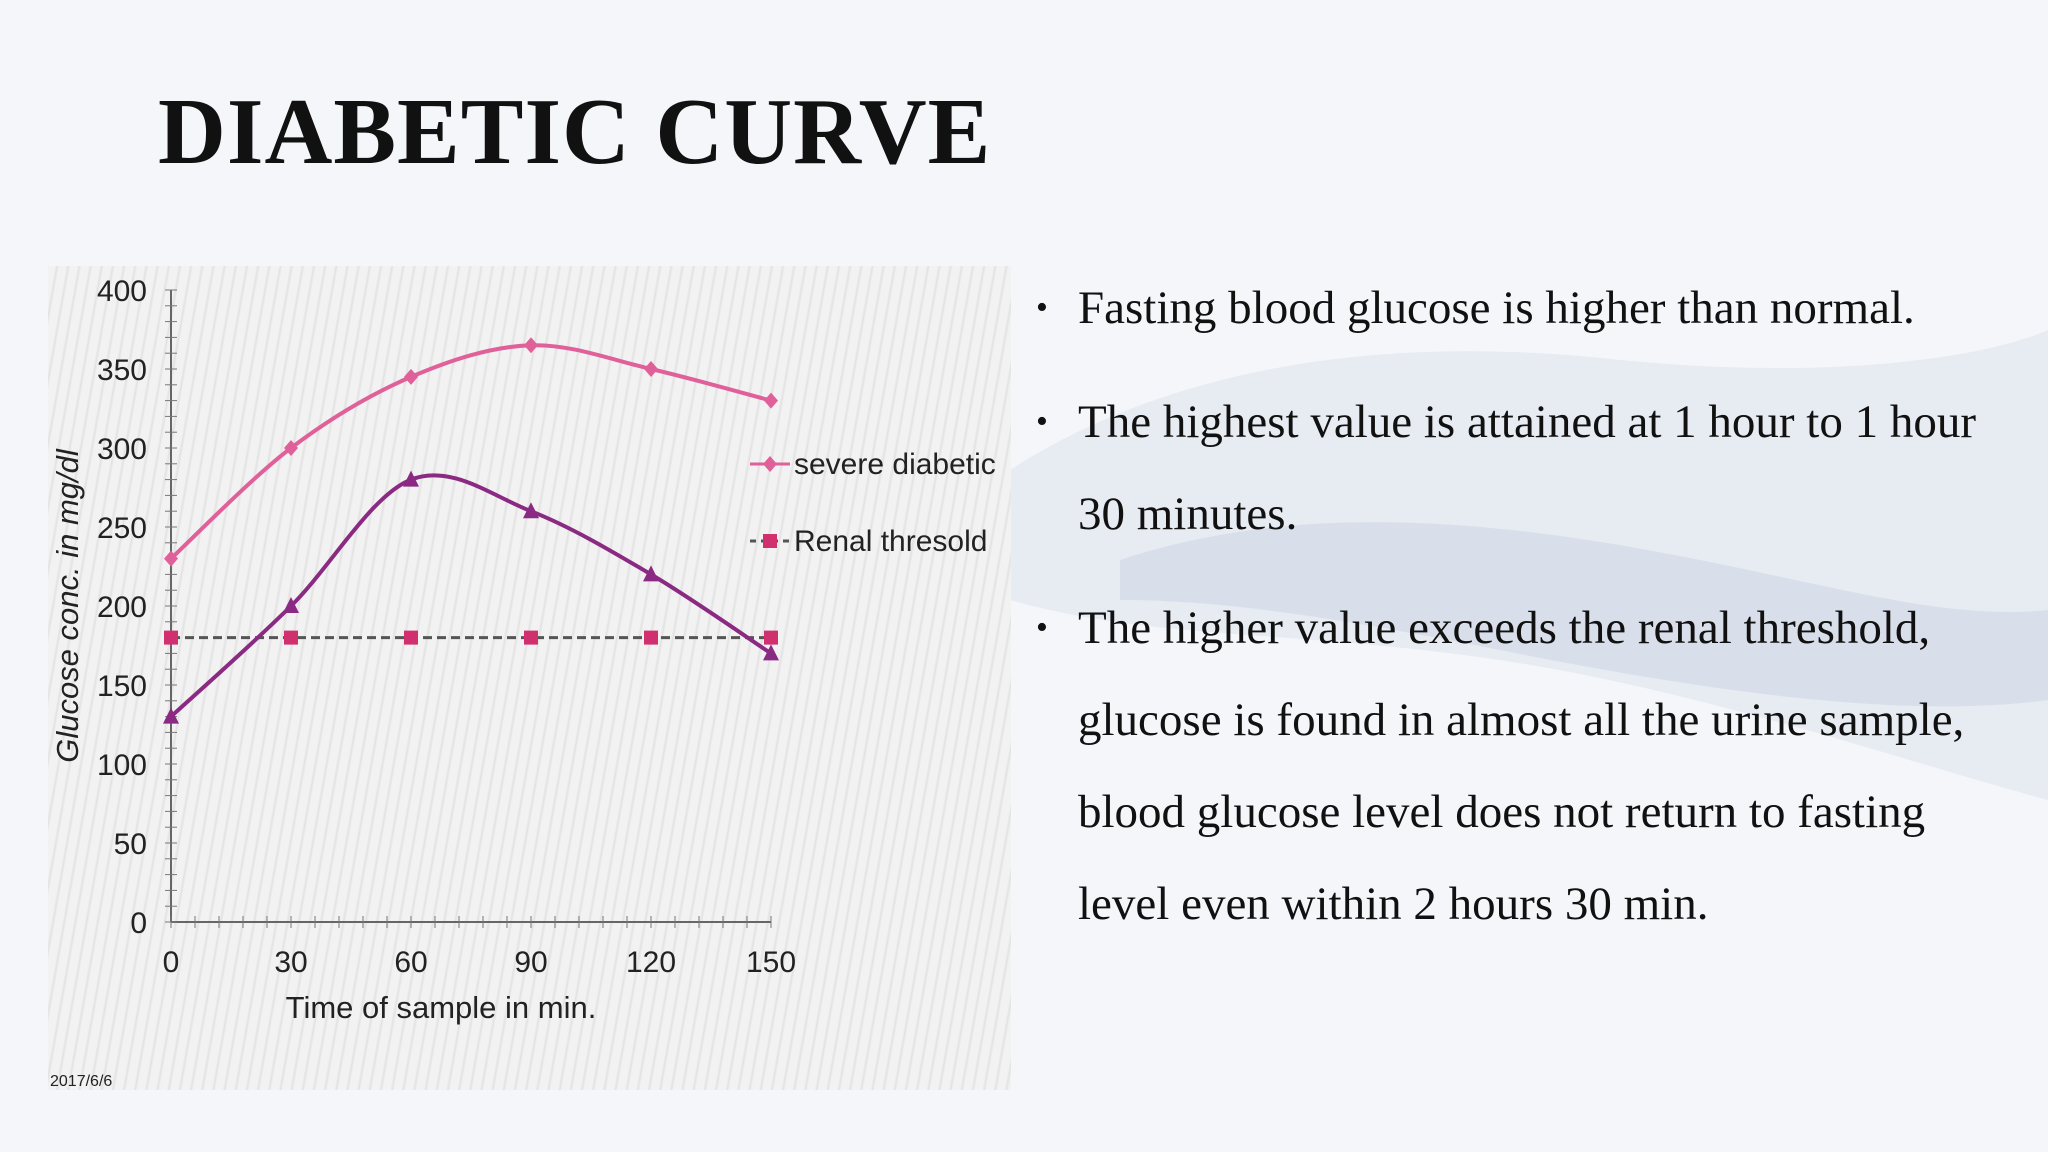 The height and width of the screenshot is (1152, 2048). What do you see at coordinates (122, 449) in the screenshot?
I see `y-tick-label: 300` at bounding box center [122, 449].